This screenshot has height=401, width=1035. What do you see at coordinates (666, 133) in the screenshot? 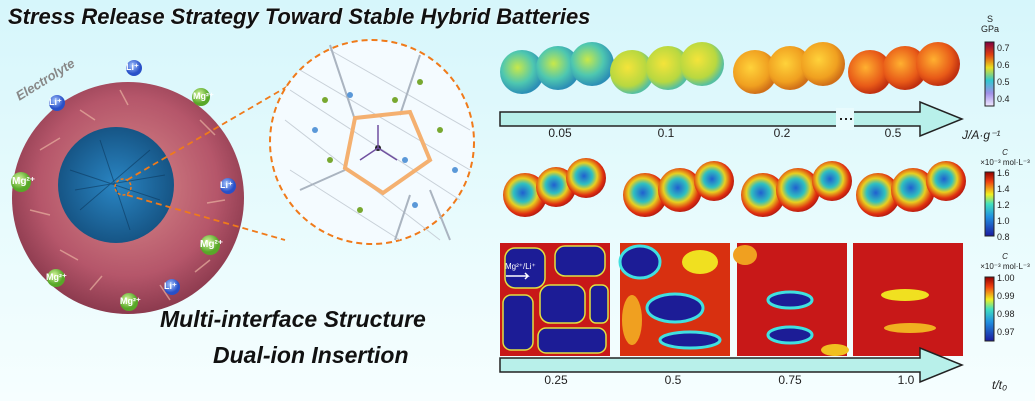
I see `tick-label: 0.1` at bounding box center [666, 133].